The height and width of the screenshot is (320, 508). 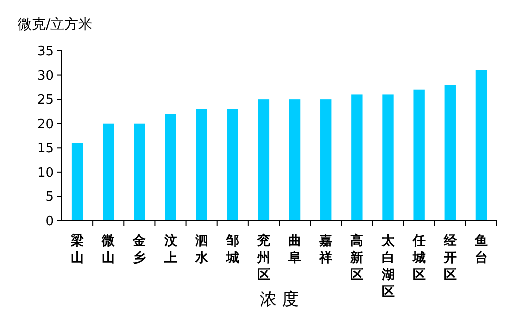 What do you see at coordinates (419, 258) in the screenshot?
I see `x-tick-label: 任城区` at bounding box center [419, 258].